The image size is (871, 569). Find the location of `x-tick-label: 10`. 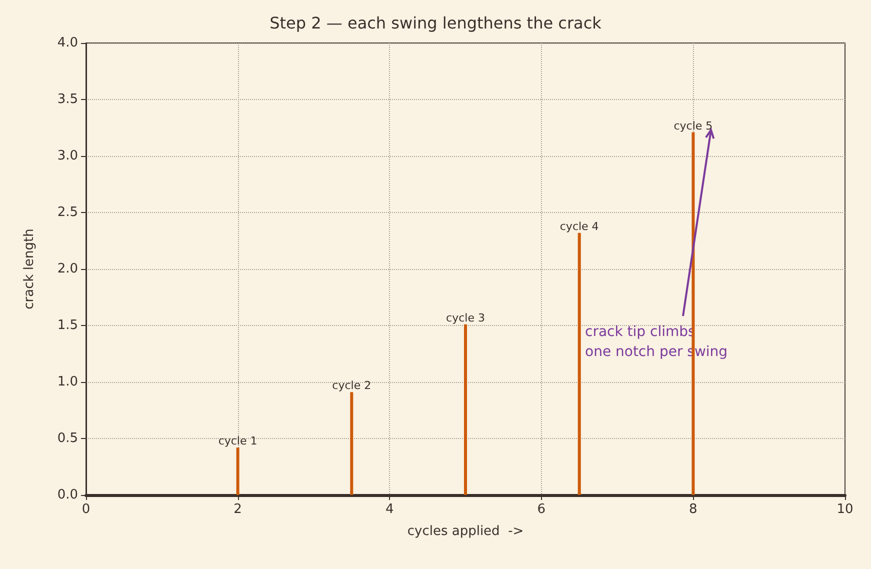

x-tick-label: 10 is located at coordinates (845, 509).